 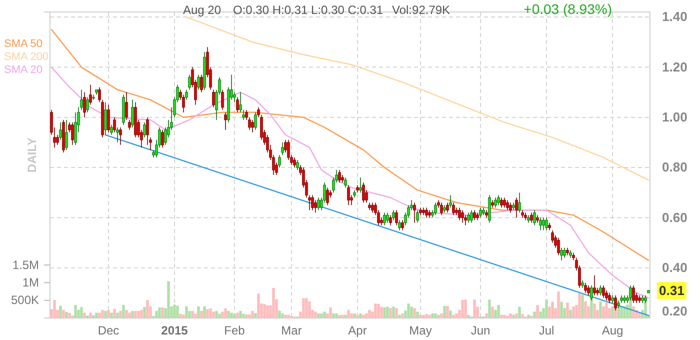 I want to click on annotation: O:0.30 H:0.31 L:0.30 C:0.31, so click(x=308, y=10).